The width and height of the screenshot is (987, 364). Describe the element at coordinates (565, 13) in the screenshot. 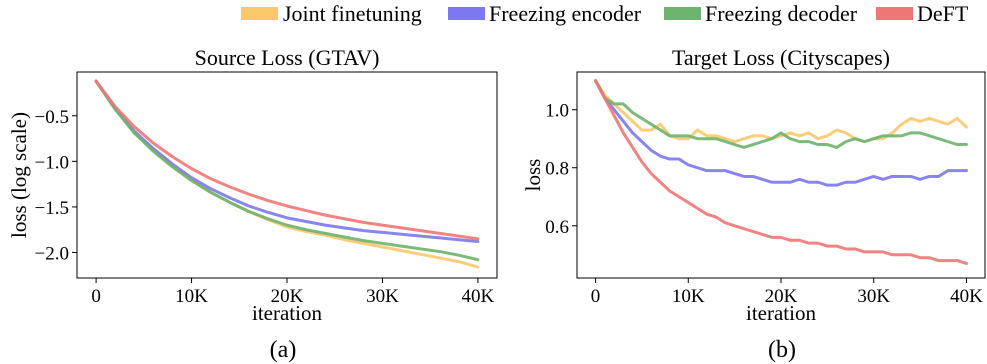

I see `legend-label: Freezing encoder` at that location.